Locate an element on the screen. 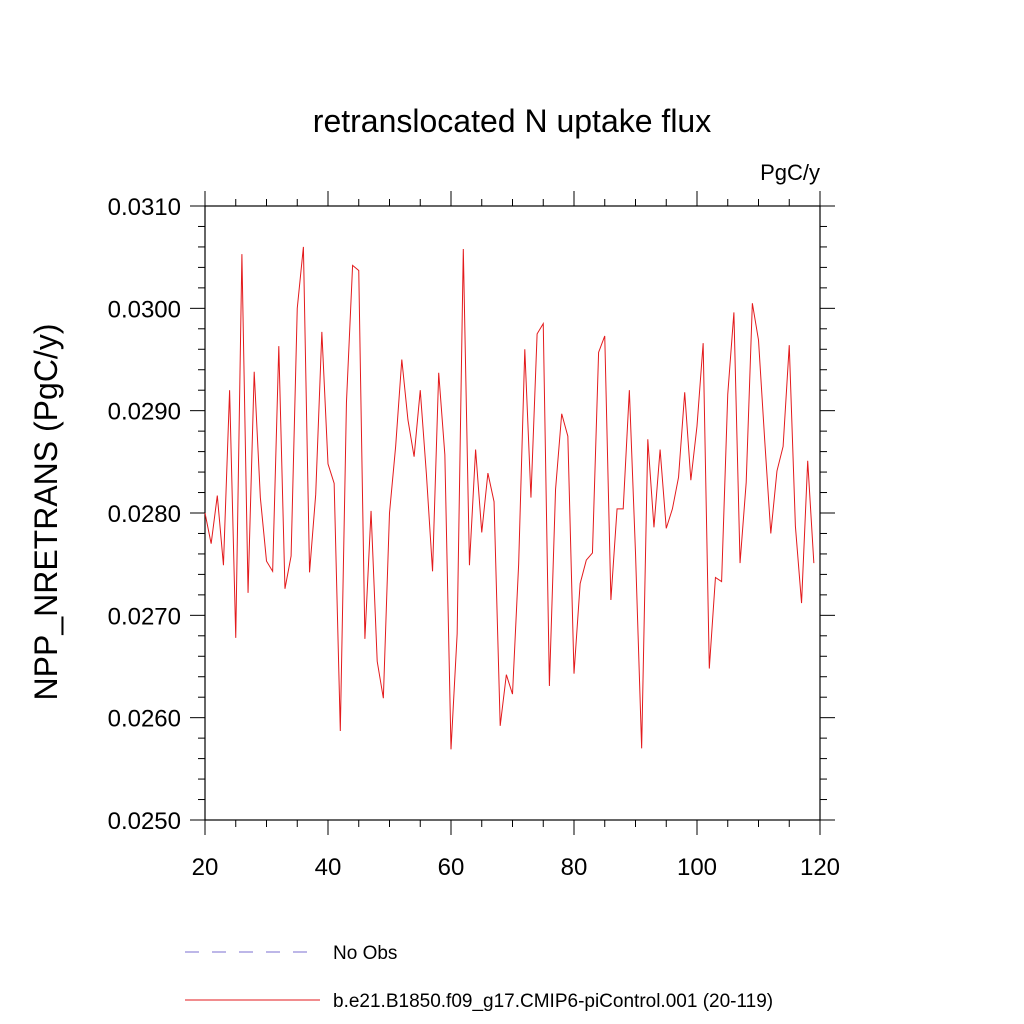  x-tick-label: 60 is located at coordinates (451, 867).